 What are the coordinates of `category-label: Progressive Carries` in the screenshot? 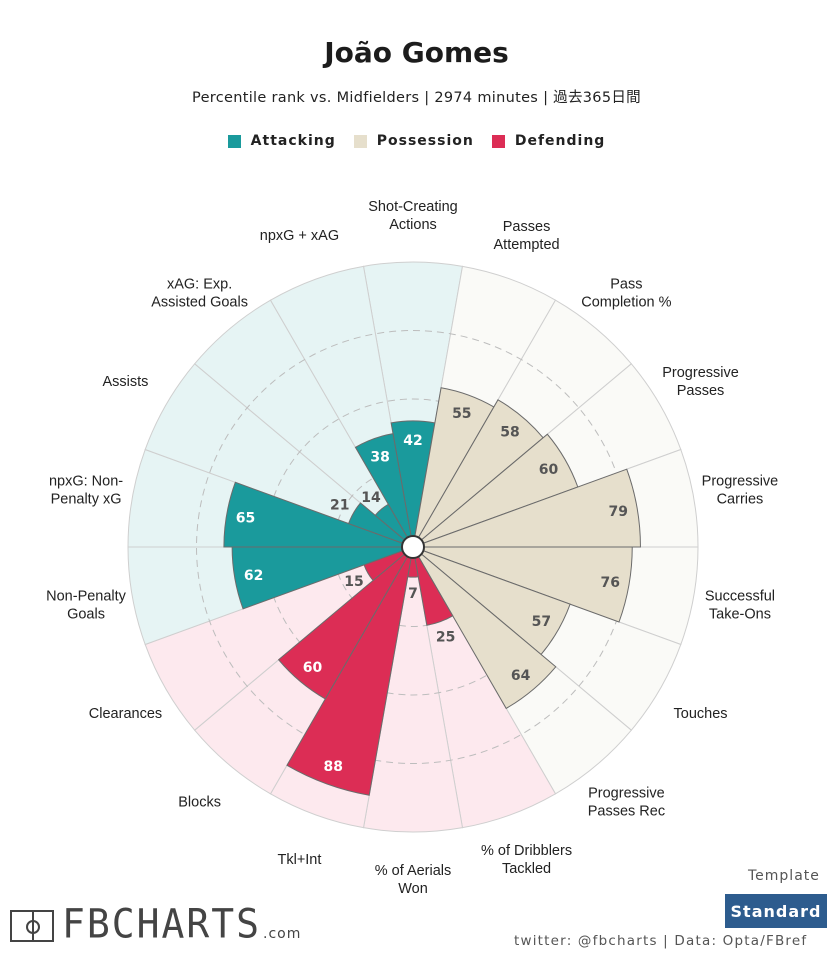 It's located at (740, 490).